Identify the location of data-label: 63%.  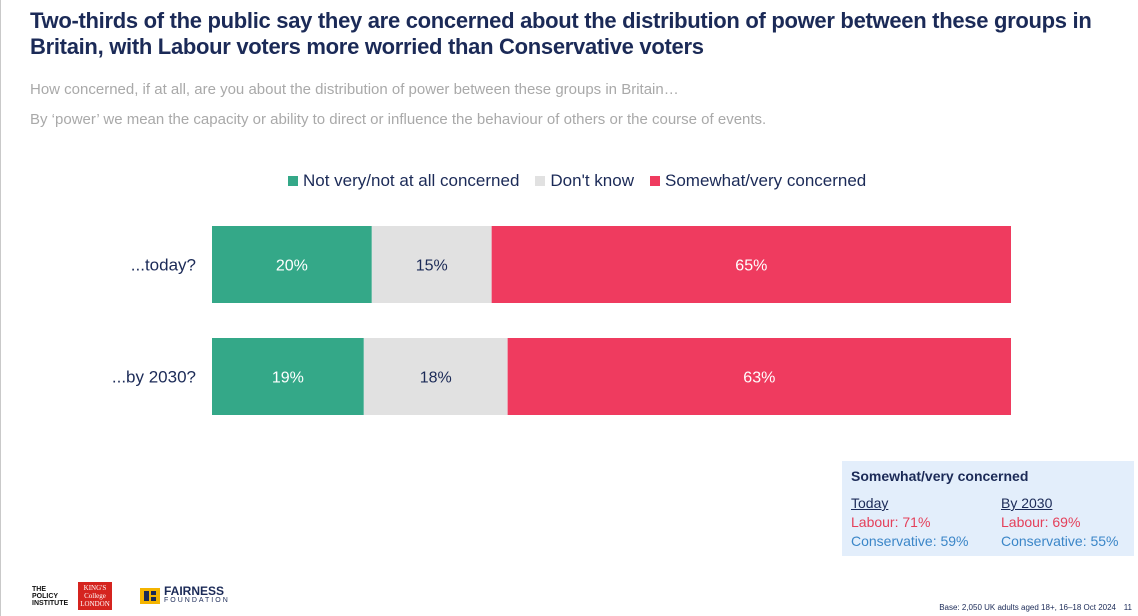
(759, 378).